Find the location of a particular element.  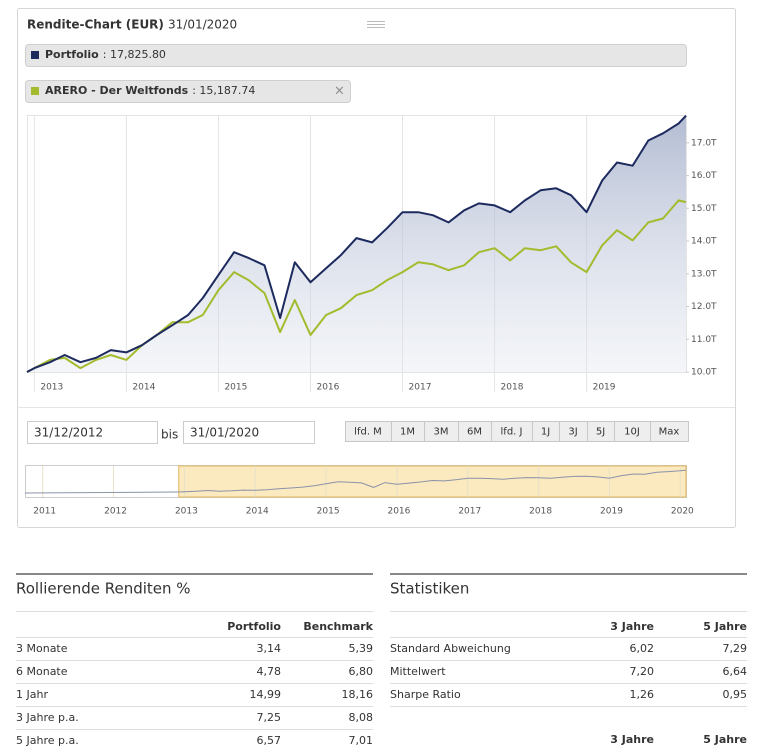

table-title: Rollierende Renditen % is located at coordinates (103, 589).